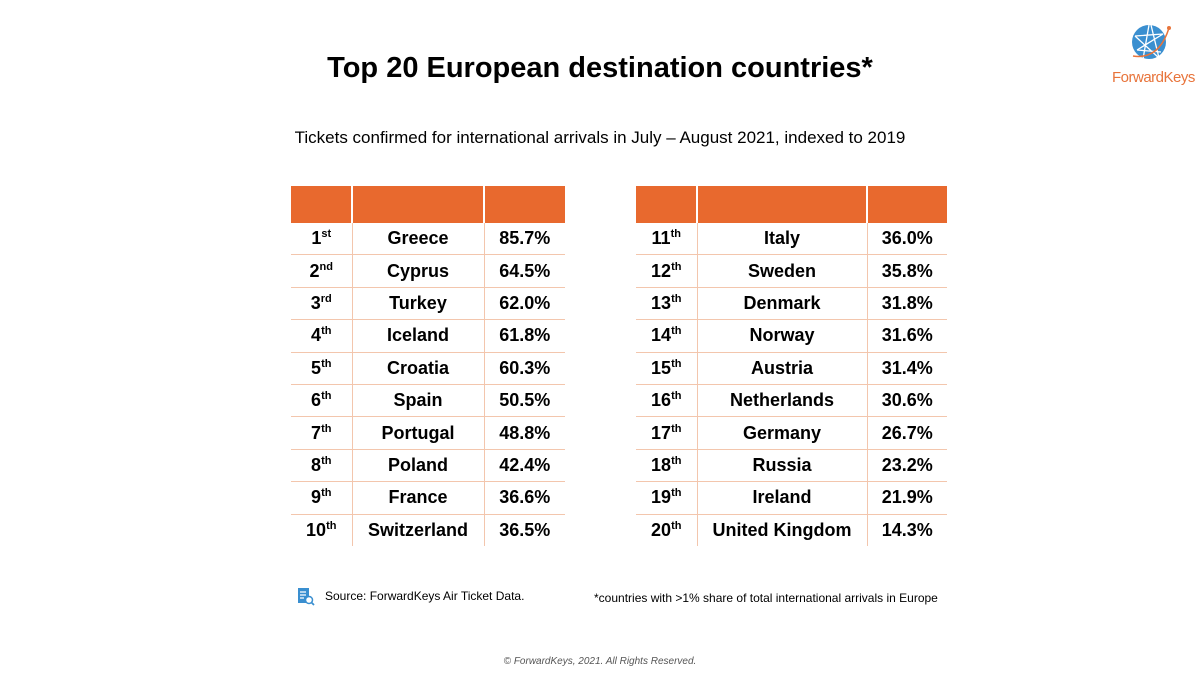  I want to click on table-row: 16th Netherlands 30.6%, so click(791, 401).